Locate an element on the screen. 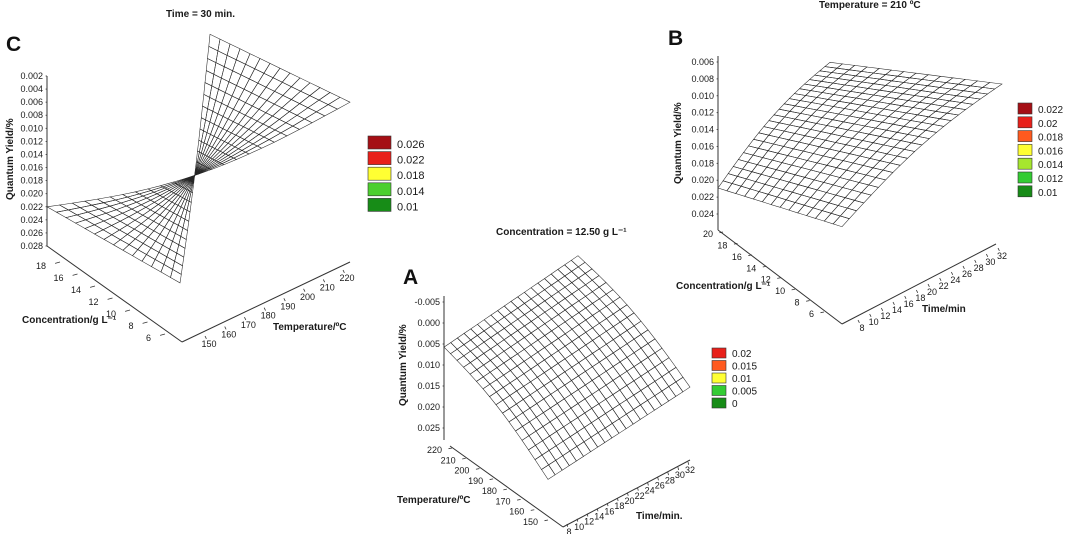 The image size is (1072, 534). panel-c-x-tick-label: 10 is located at coordinates (111, 314).